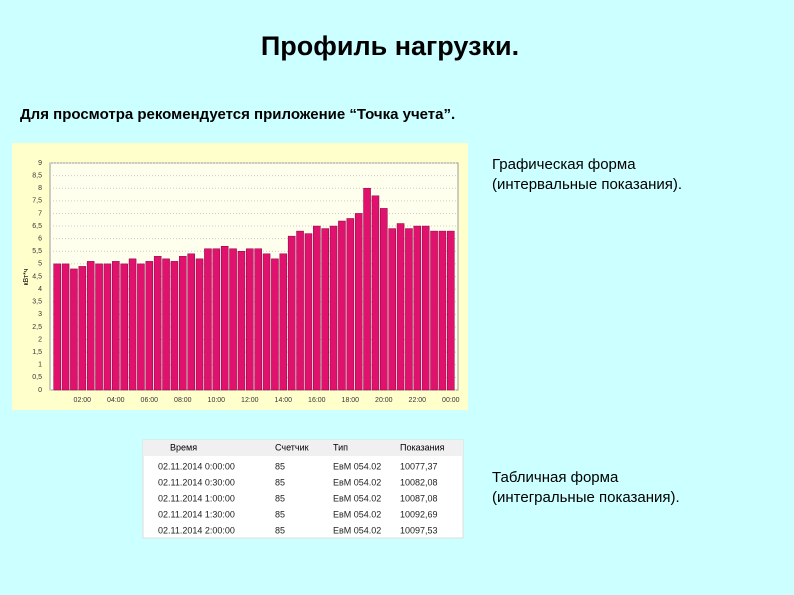  I want to click on y-tick-label: 2,5, so click(37, 327).